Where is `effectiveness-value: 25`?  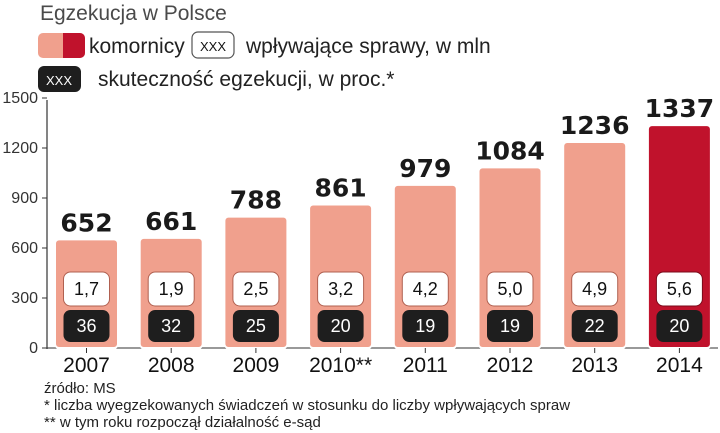
effectiveness-value: 25 is located at coordinates (256, 326).